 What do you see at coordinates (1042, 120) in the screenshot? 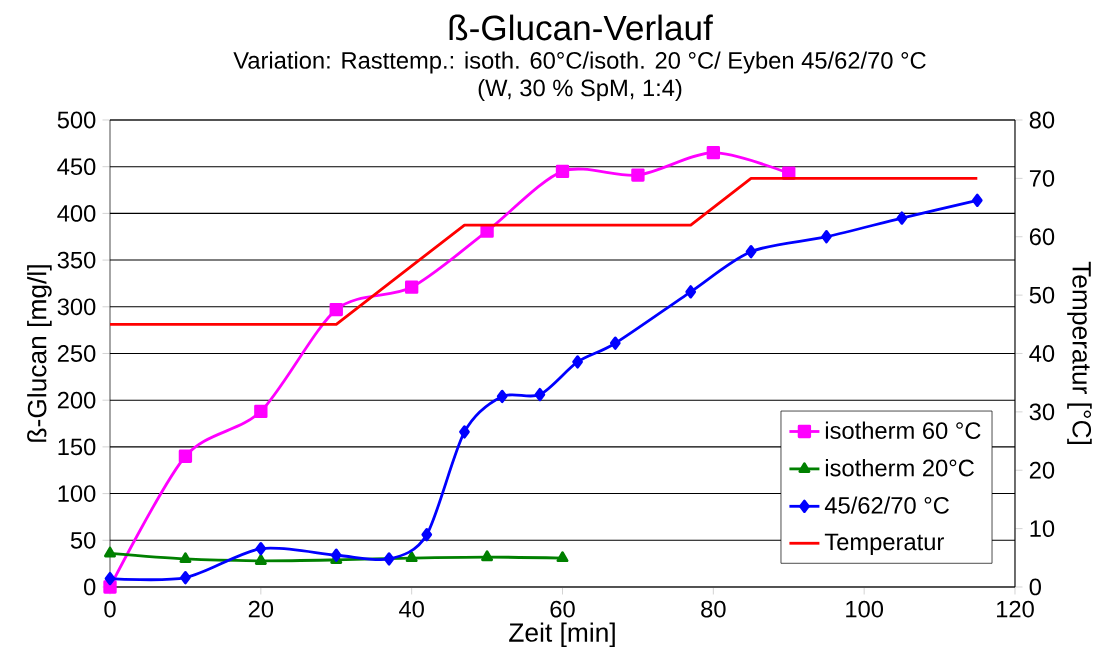
I see `y2-tick-label: 80` at bounding box center [1042, 120].